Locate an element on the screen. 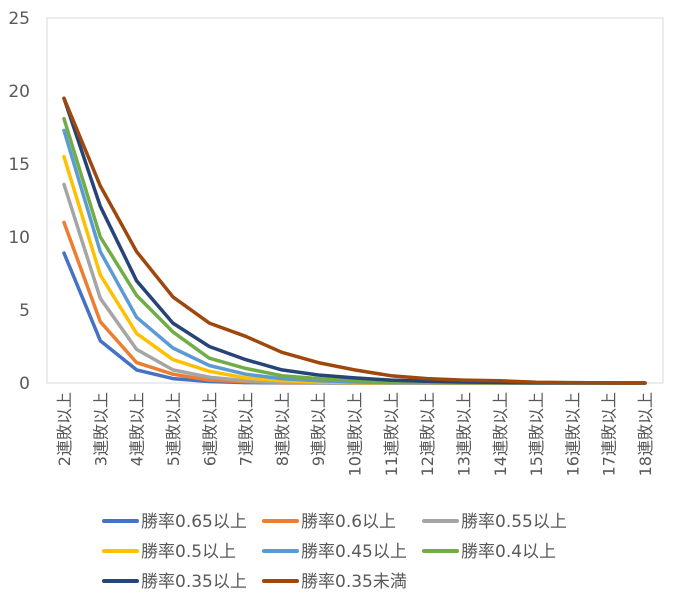 Image resolution: width=680 pixels, height=603 pixels. legend-label: 勝率0.5以上 is located at coordinates (188, 552).